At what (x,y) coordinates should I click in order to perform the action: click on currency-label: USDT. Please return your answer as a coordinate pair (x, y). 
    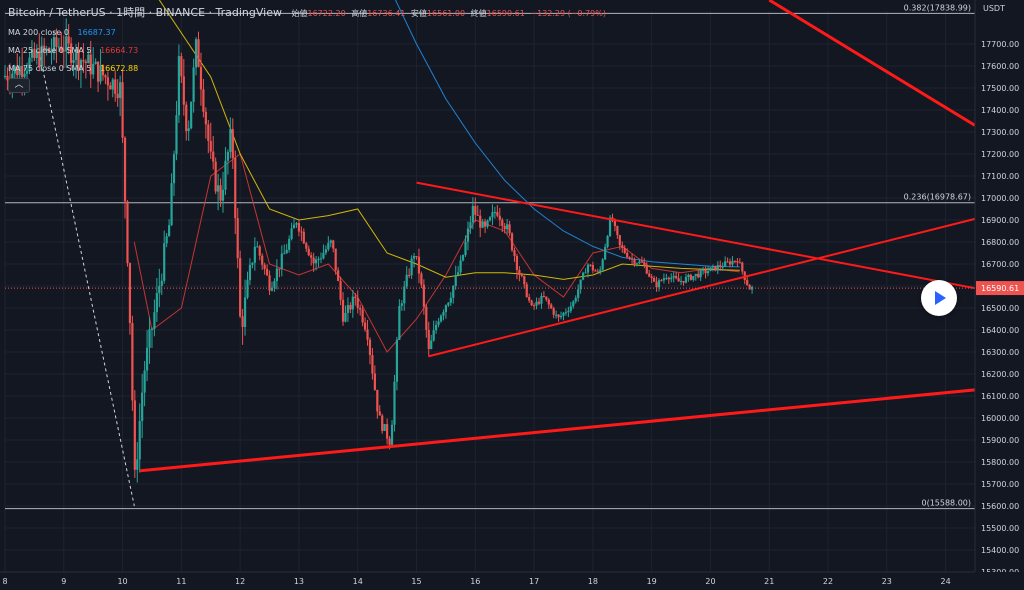
    Looking at the image, I should click on (994, 8).